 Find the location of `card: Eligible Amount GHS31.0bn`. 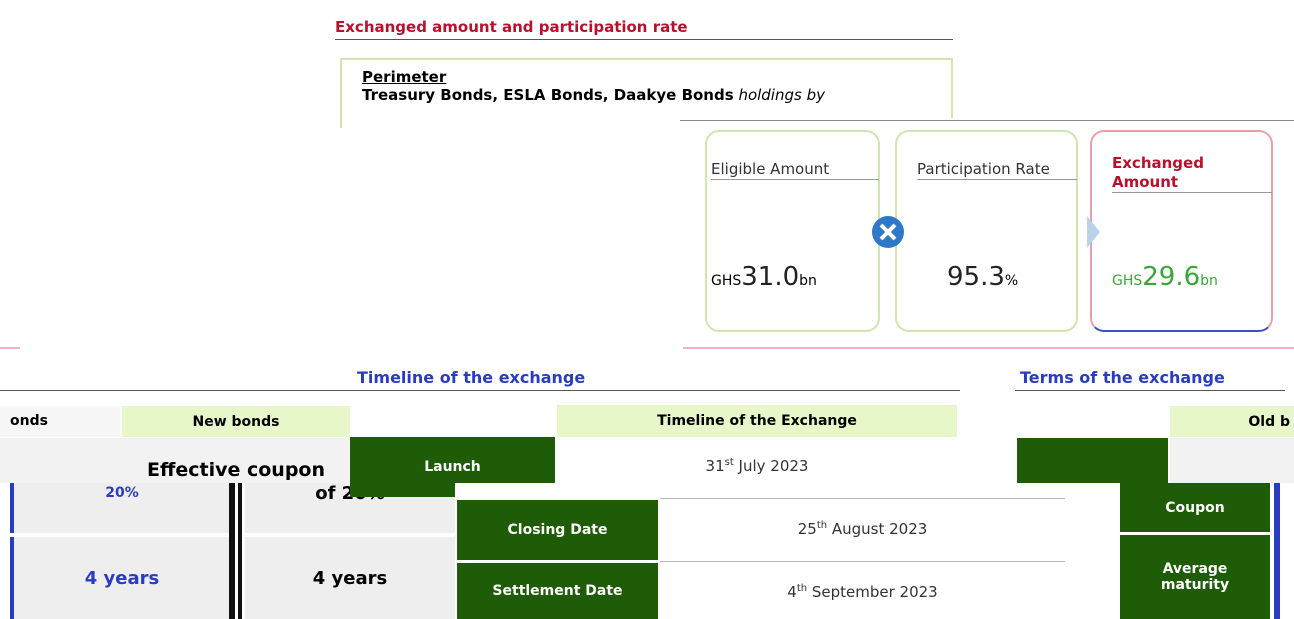

card: Eligible Amount GHS31.0bn is located at coordinates (792, 231).